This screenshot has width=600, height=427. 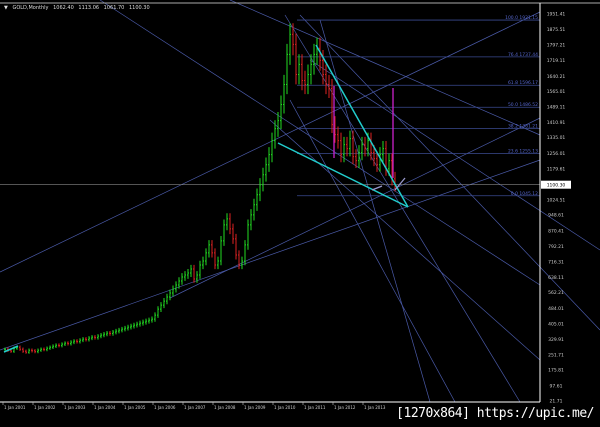 I want to click on price-tick-label: 792.21, so click(x=556, y=247).